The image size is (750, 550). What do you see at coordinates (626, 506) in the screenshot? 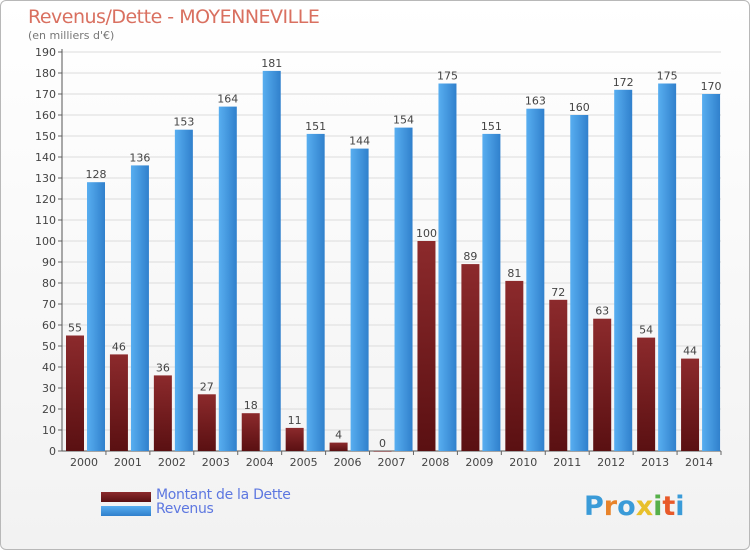
I see `logo-letter: o` at bounding box center [626, 506].